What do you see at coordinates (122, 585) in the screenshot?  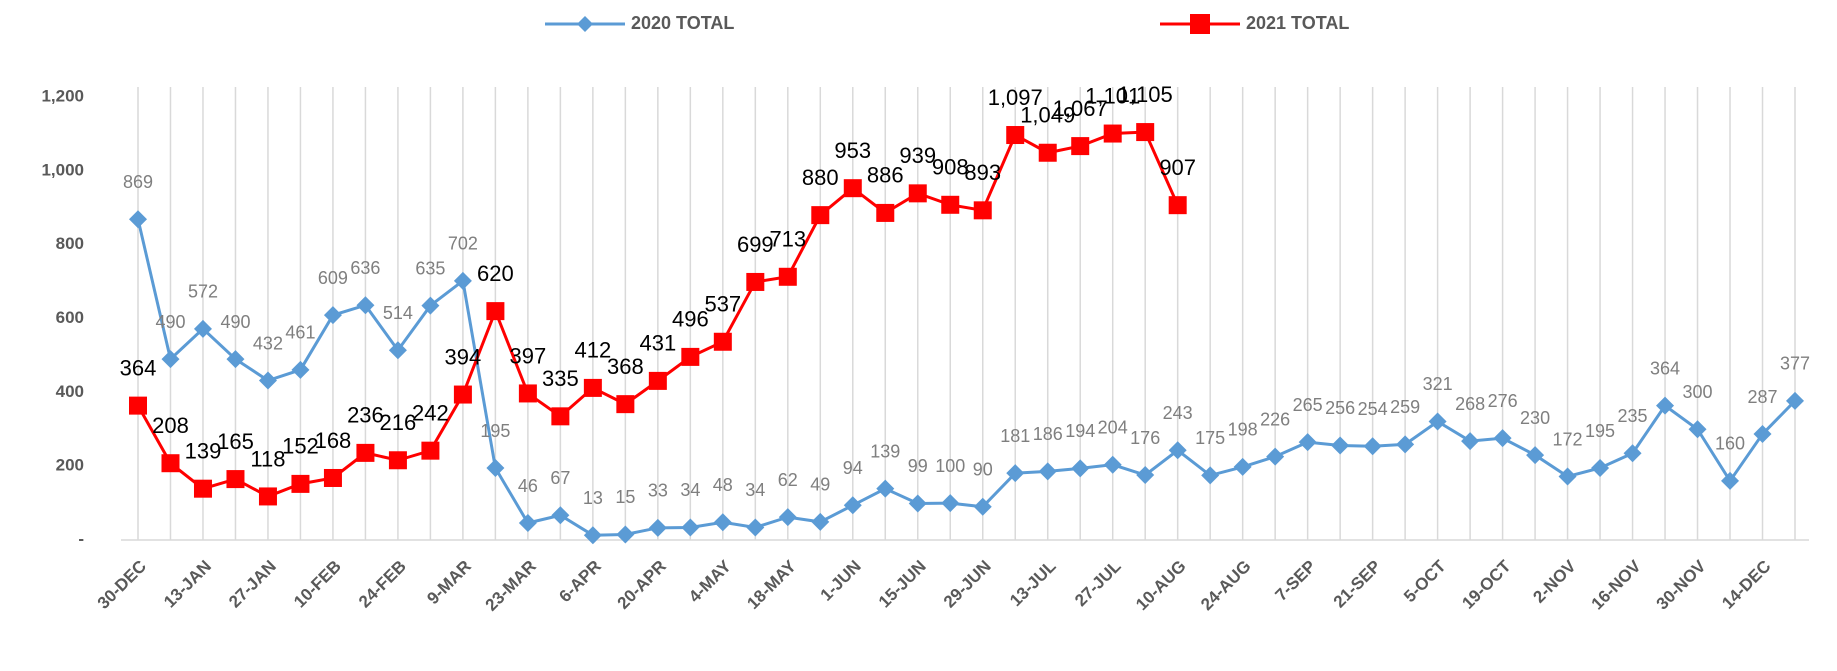 I see `x-tick-label: 30-DEC` at bounding box center [122, 585].